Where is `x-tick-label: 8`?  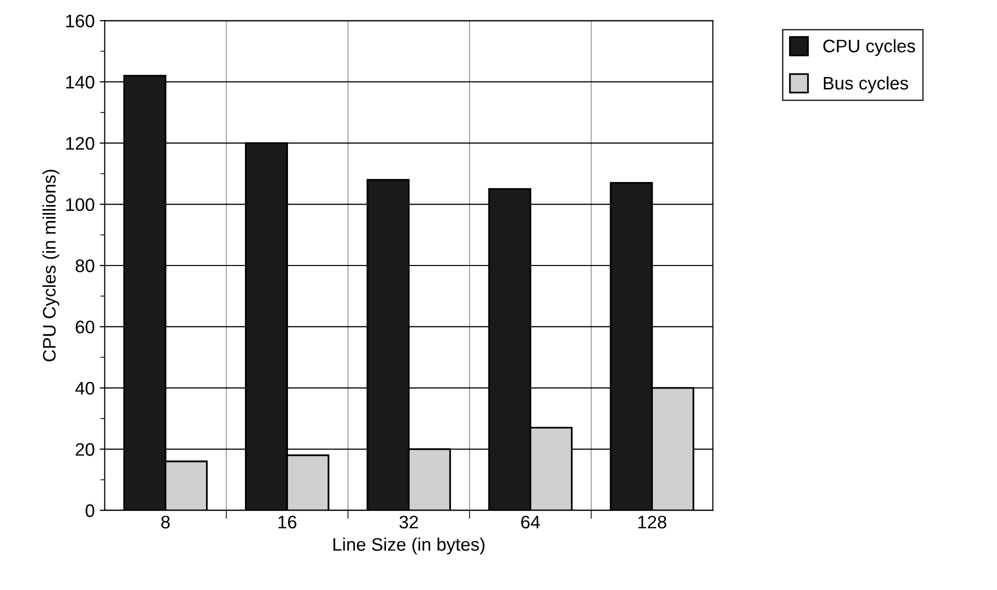 x-tick-label: 8 is located at coordinates (165, 522).